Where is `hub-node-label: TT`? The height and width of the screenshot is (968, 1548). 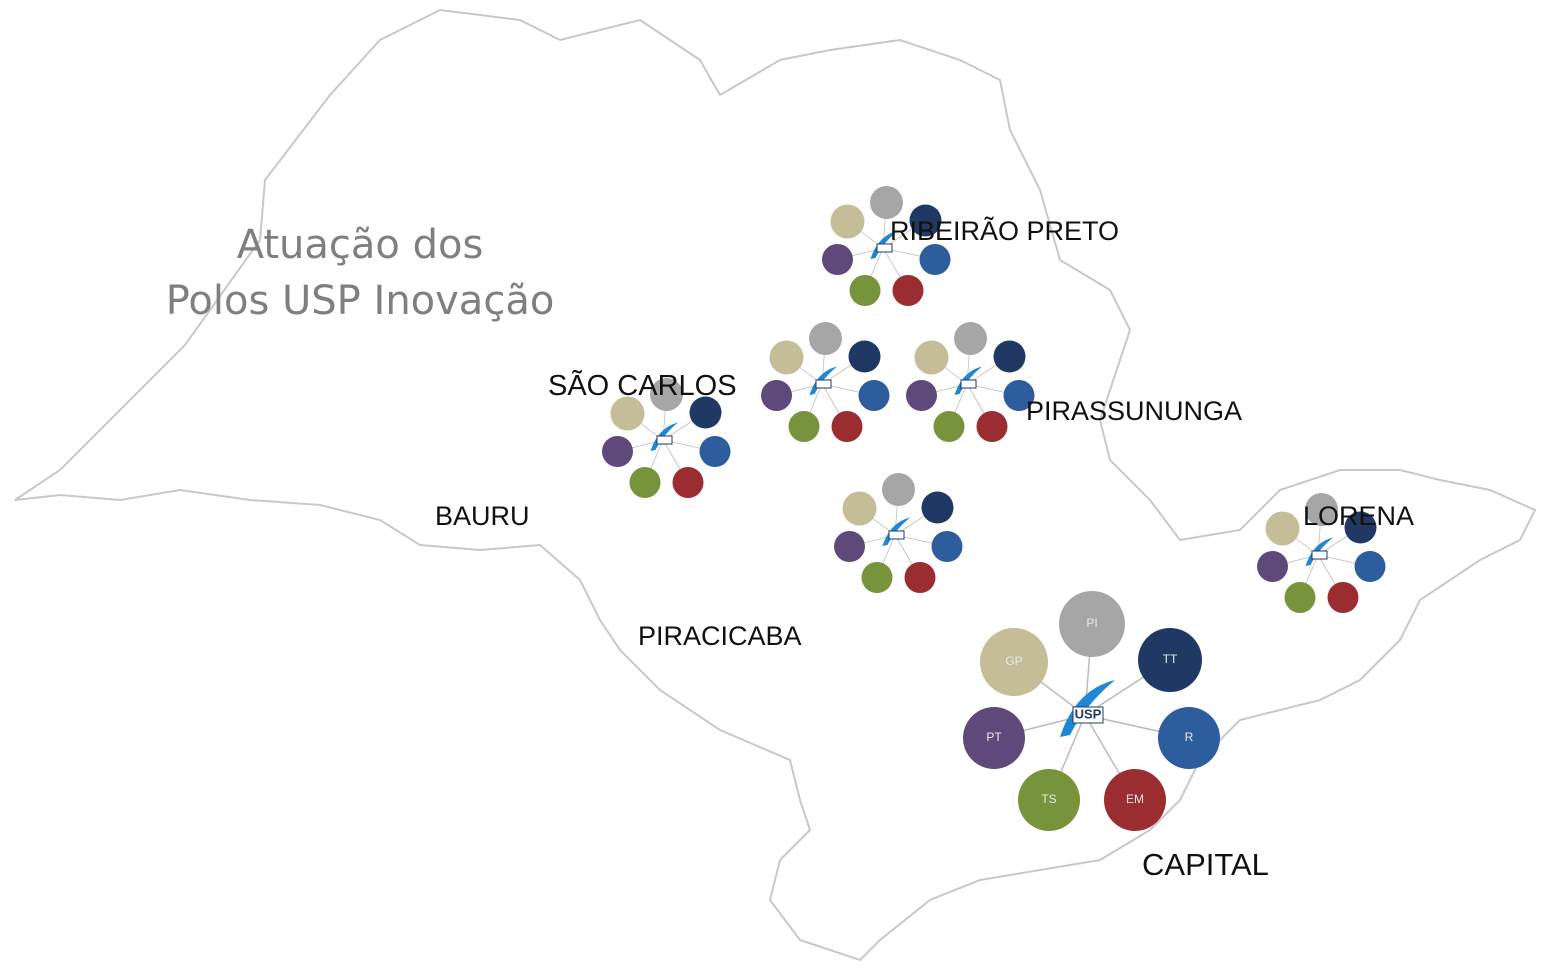
hub-node-label: TT is located at coordinates (1170, 659).